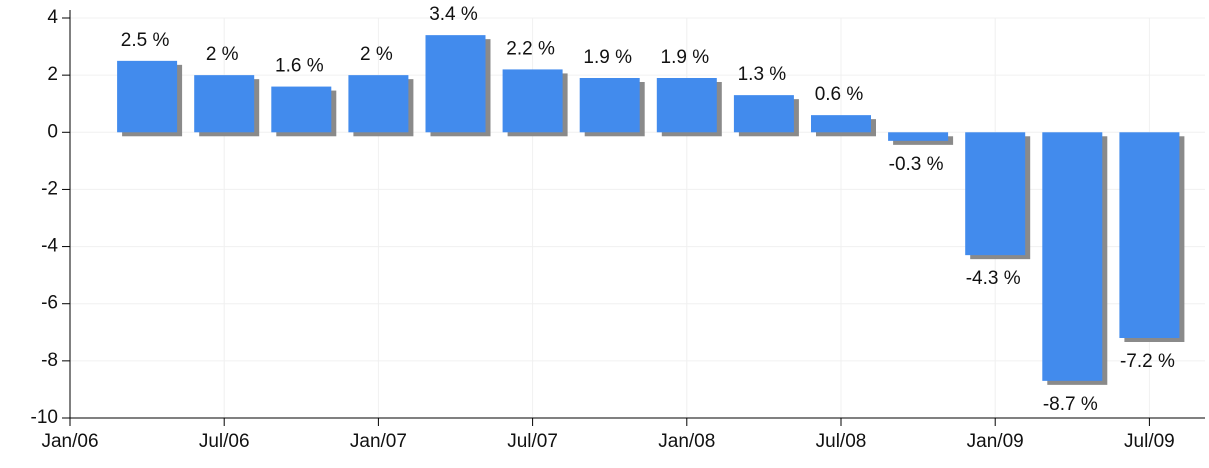  I want to click on value-label: 1.6 %, so click(299, 66).